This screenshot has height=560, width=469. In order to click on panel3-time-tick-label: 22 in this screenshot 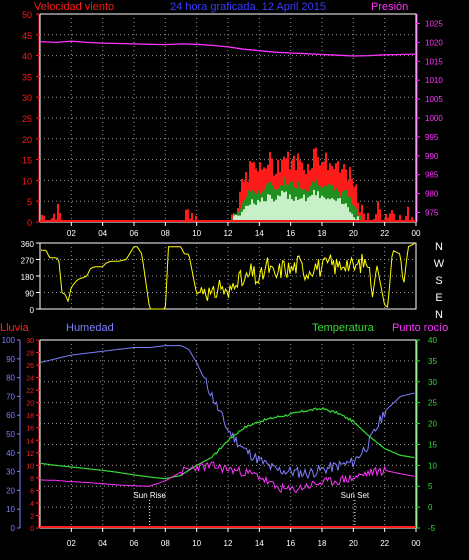, I will do `click(384, 543)`.